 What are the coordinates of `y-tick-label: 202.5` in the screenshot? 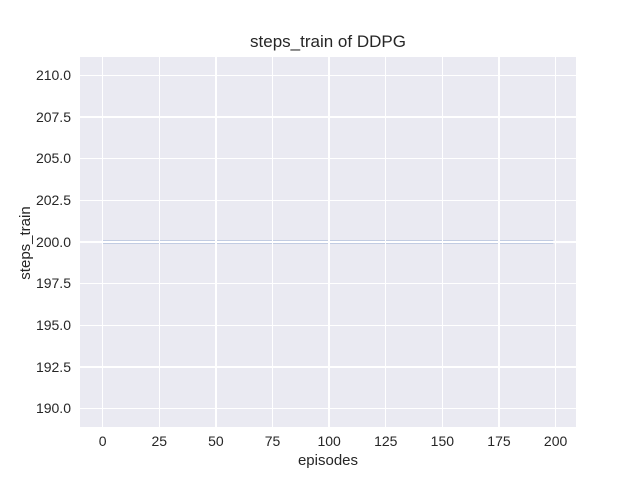 It's located at (53, 199).